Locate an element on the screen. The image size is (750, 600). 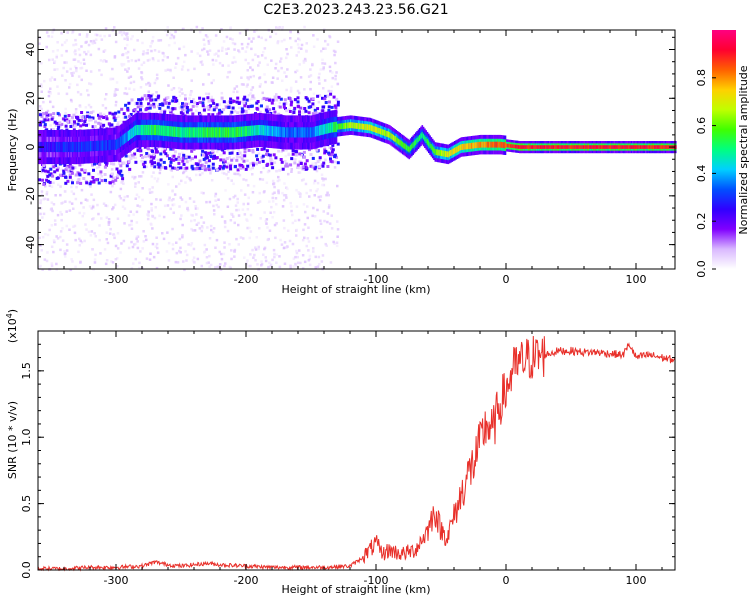
spectrogram-x-label: Height of straight line (km) is located at coordinates (355, 289).